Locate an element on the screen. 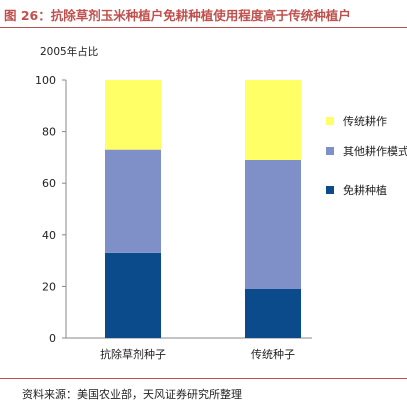 Image resolution: width=407 pixels, height=410 pixels. y-axis-unit-label: 2005年占比 is located at coordinates (69, 52).